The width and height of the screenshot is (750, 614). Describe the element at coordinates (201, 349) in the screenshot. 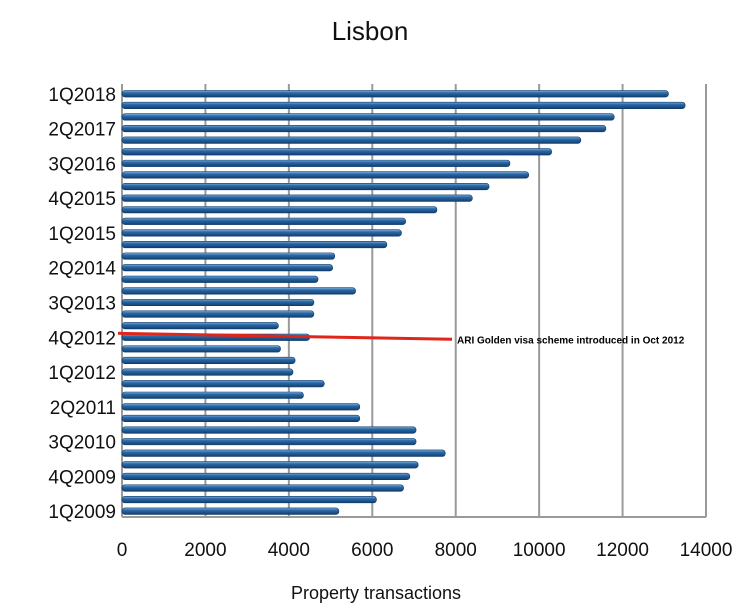

I see `bar-3Q2012` at that location.